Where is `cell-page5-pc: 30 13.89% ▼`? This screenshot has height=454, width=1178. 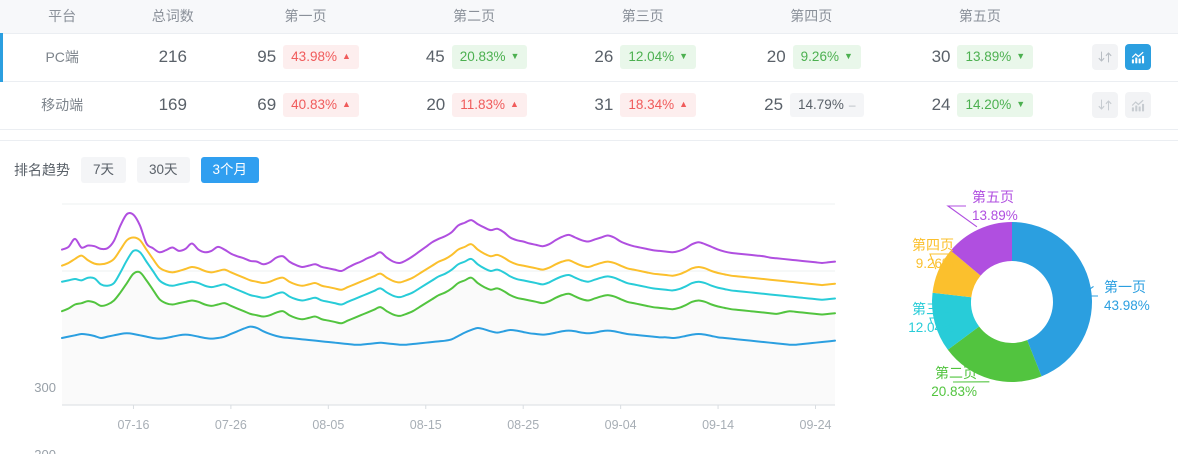
cell-page5-pc: 30 13.89% ▼ is located at coordinates (980, 57).